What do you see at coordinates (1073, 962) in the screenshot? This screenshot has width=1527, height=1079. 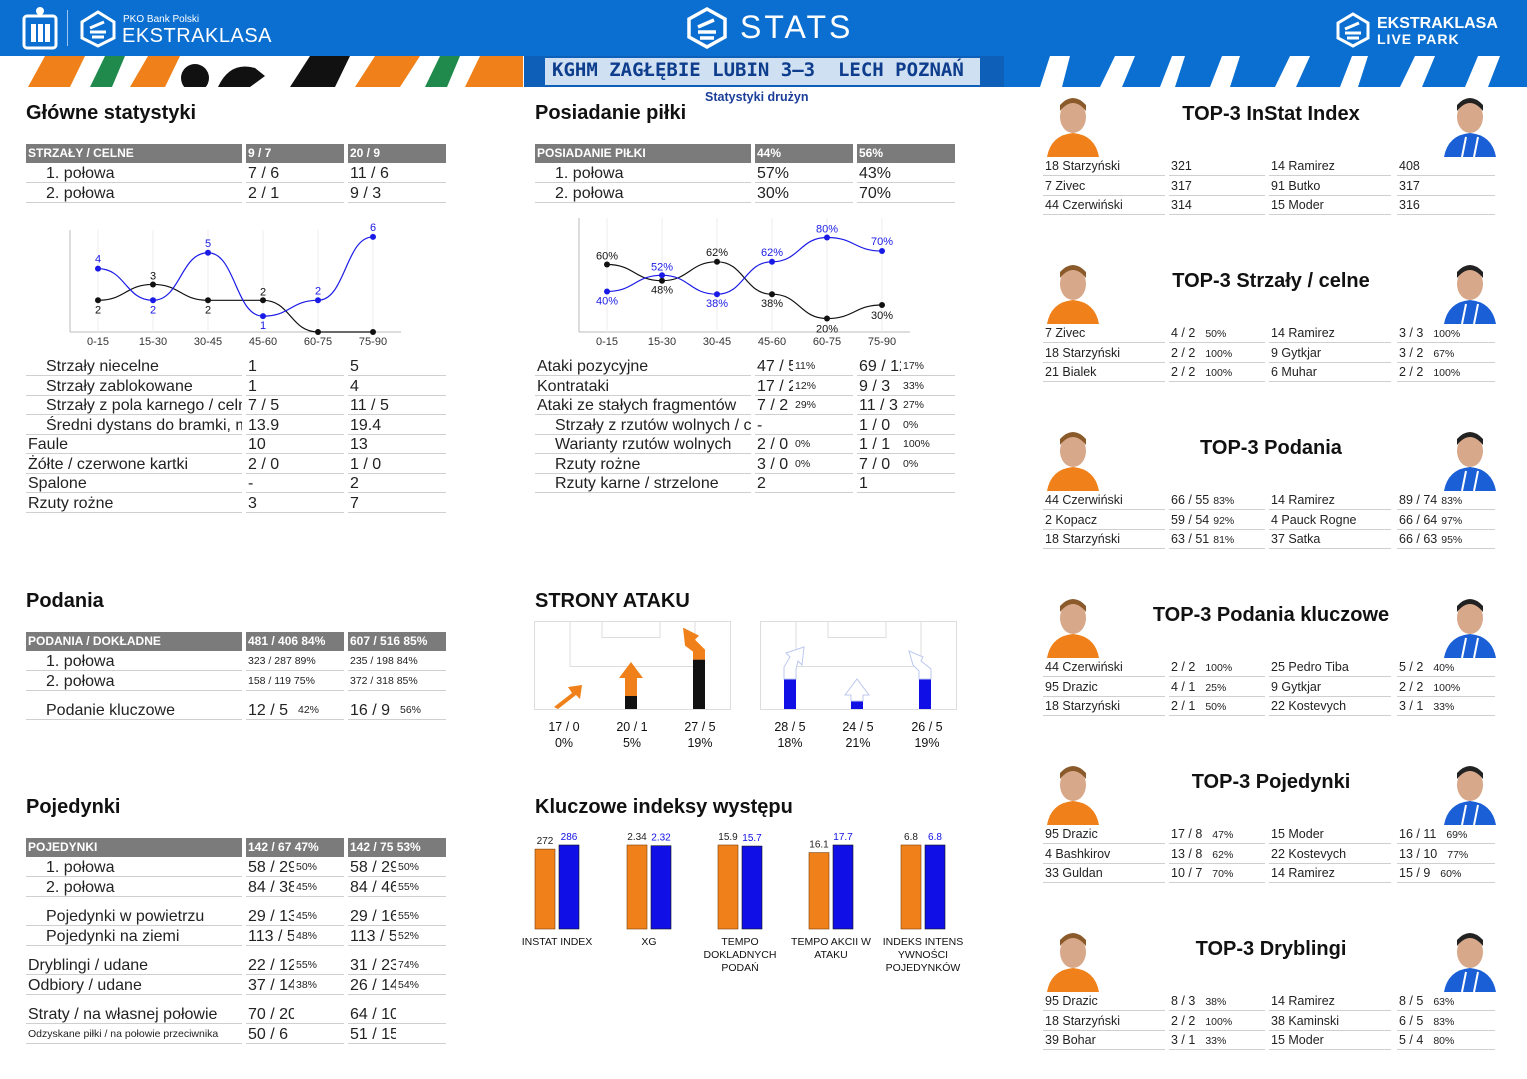 I see `home-player-photo` at bounding box center [1073, 962].